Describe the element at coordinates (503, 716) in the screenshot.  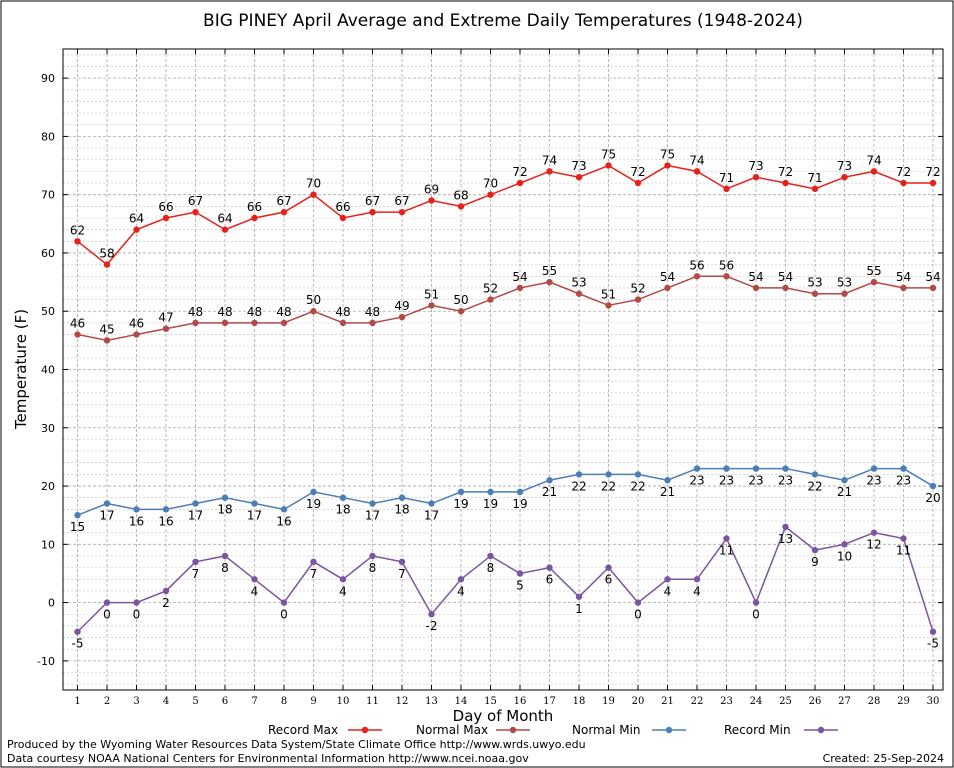
I see `x-axis-label: Day of Month` at that location.